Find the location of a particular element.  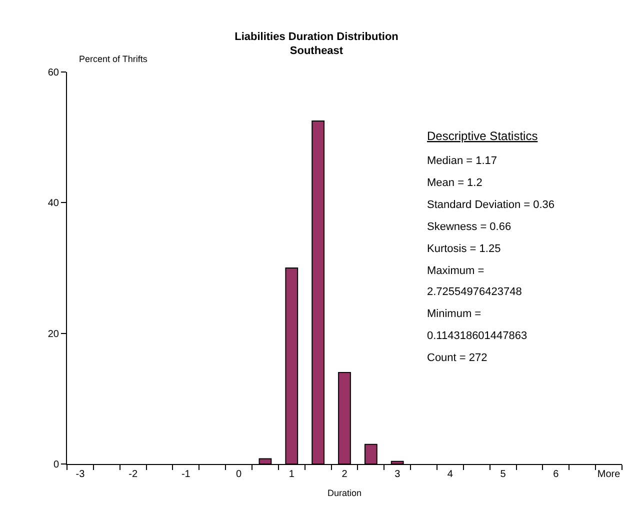

x-tick-label: -1 is located at coordinates (186, 474).